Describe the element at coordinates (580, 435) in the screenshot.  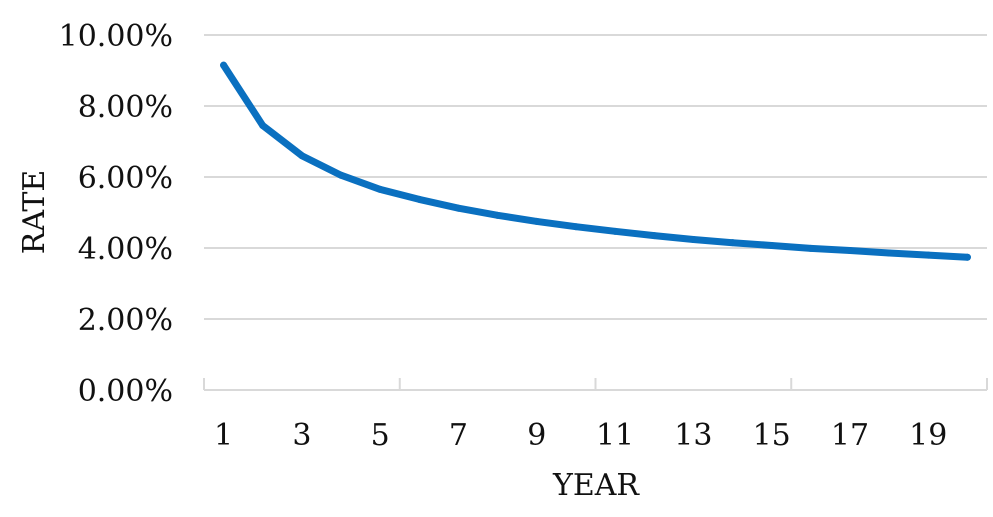
I see `x-tick-labels: 1 3 5 7 9 11 13 15 17 19` at that location.